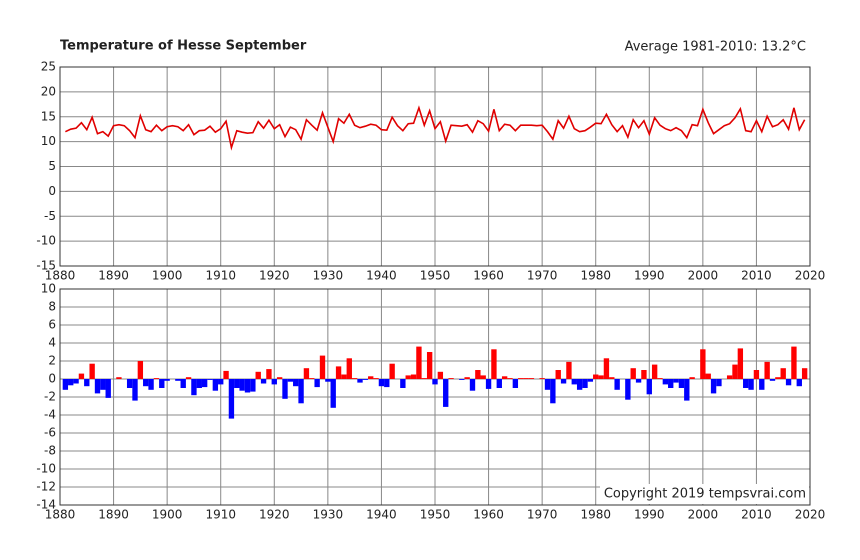  Describe the element at coordinates (52, 191) in the screenshot. I see `y-tick-label: 0` at that location.